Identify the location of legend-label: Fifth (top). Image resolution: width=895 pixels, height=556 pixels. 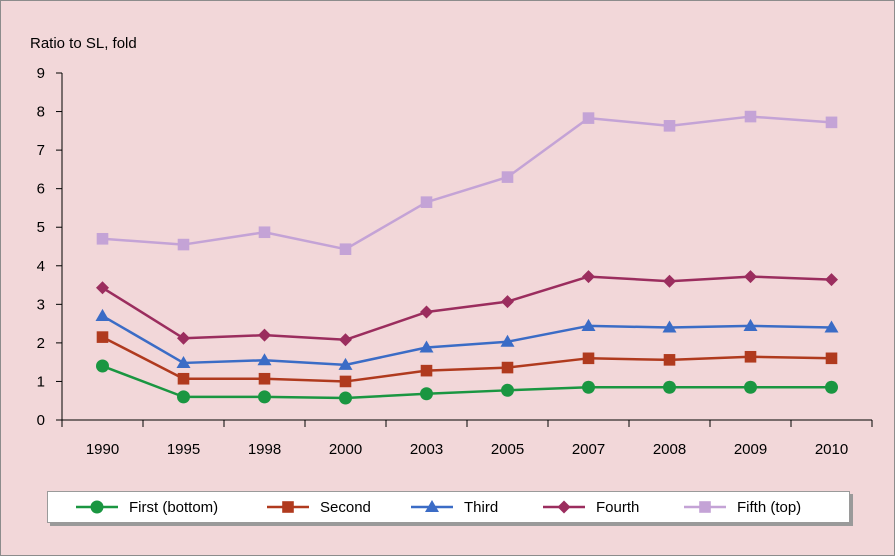
(769, 507).